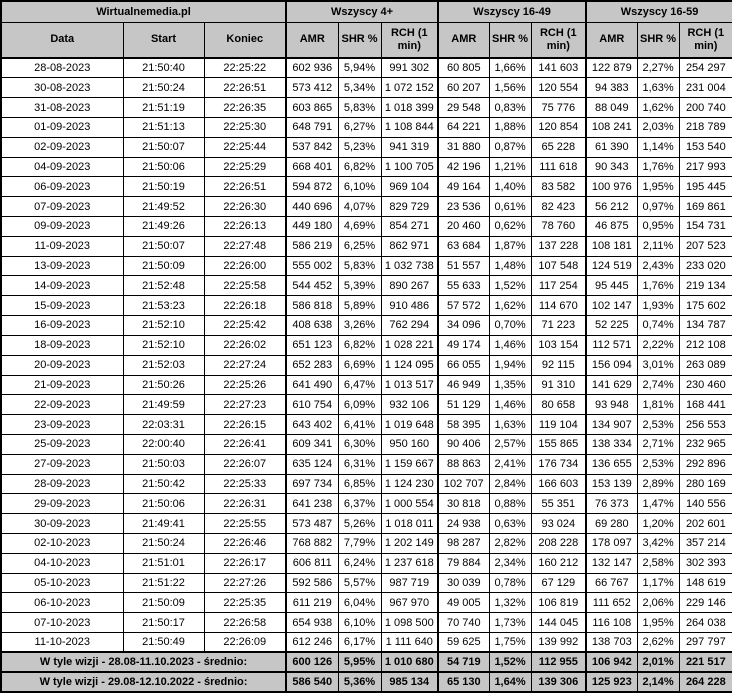 This screenshot has width=732, height=693. I want to click on cell: 13-09-2023, so click(62, 266).